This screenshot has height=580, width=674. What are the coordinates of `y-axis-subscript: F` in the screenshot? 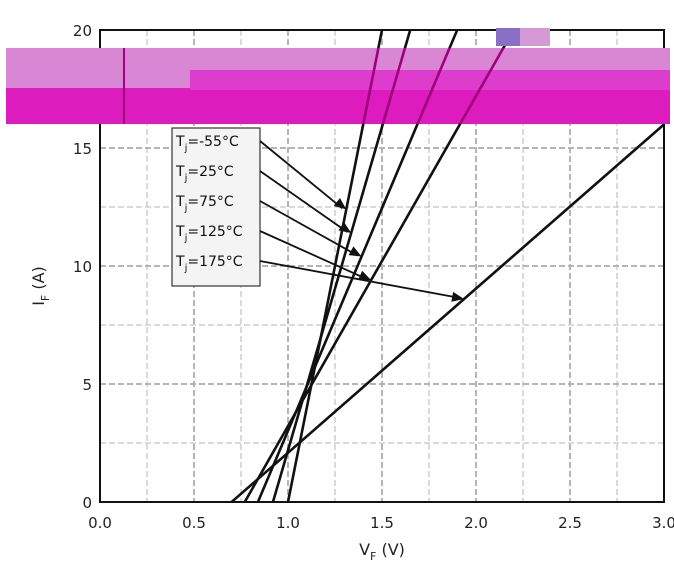 It's located at (45, 298).